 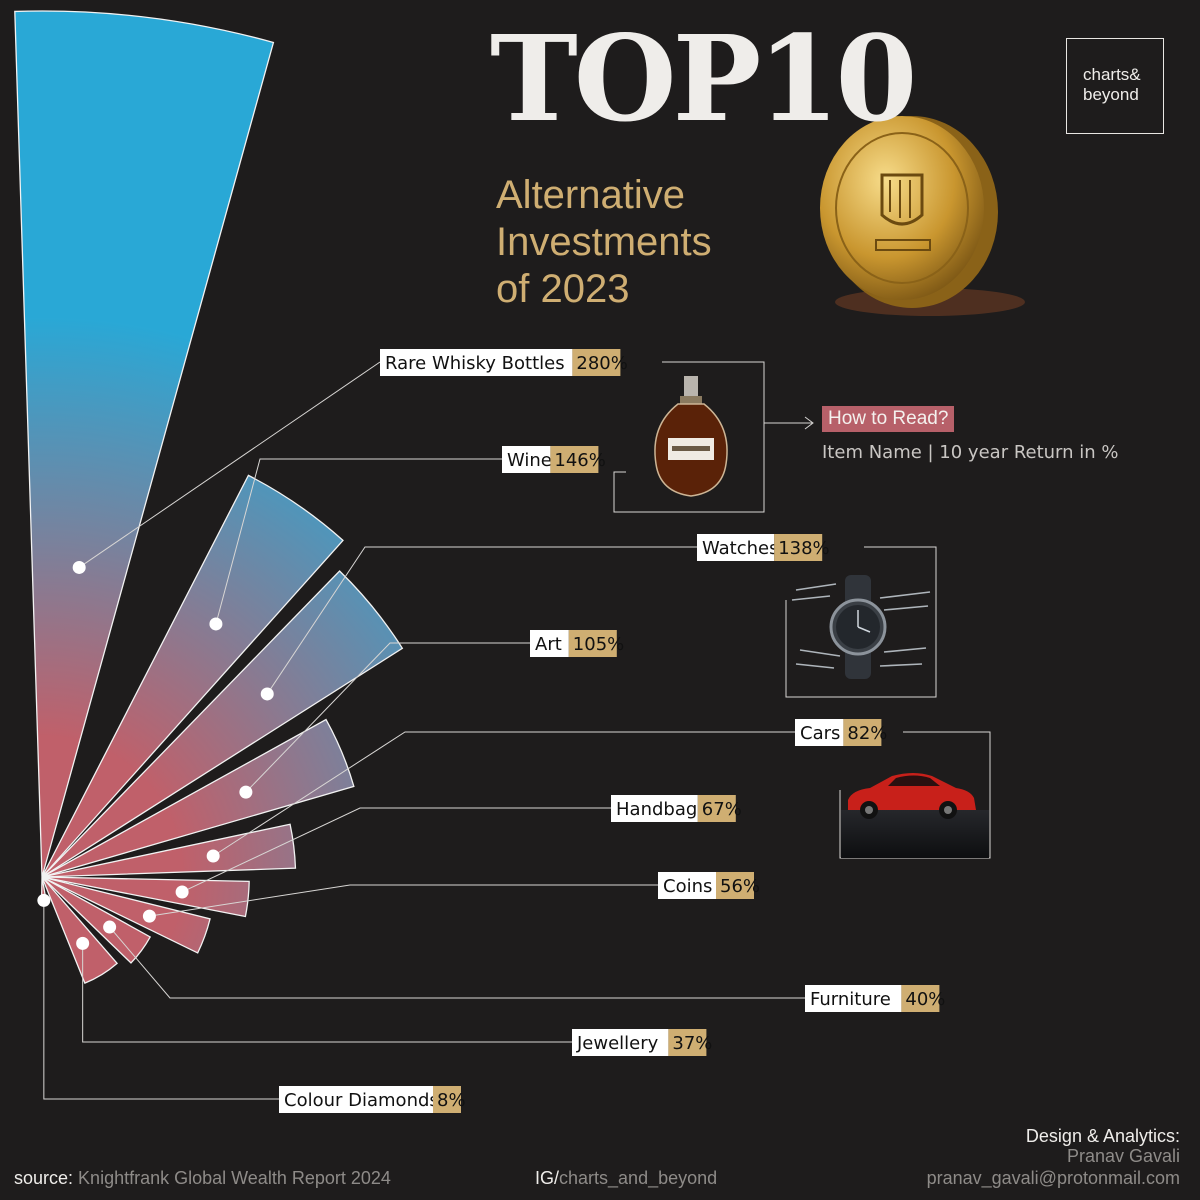 What do you see at coordinates (740, 886) in the screenshot?
I see `value-label-6: 56%` at bounding box center [740, 886].